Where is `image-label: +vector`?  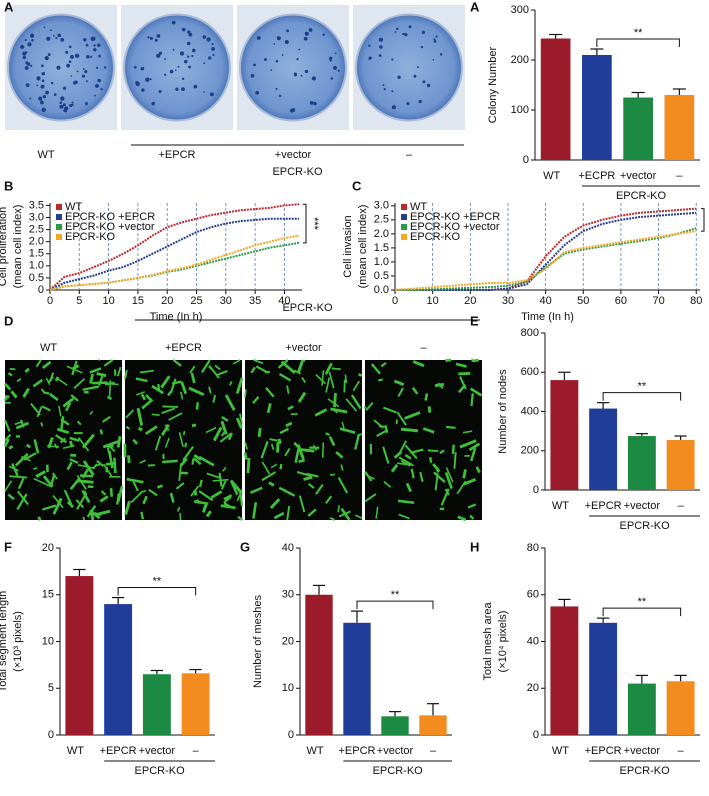
image-label: +vector is located at coordinates (303, 348).